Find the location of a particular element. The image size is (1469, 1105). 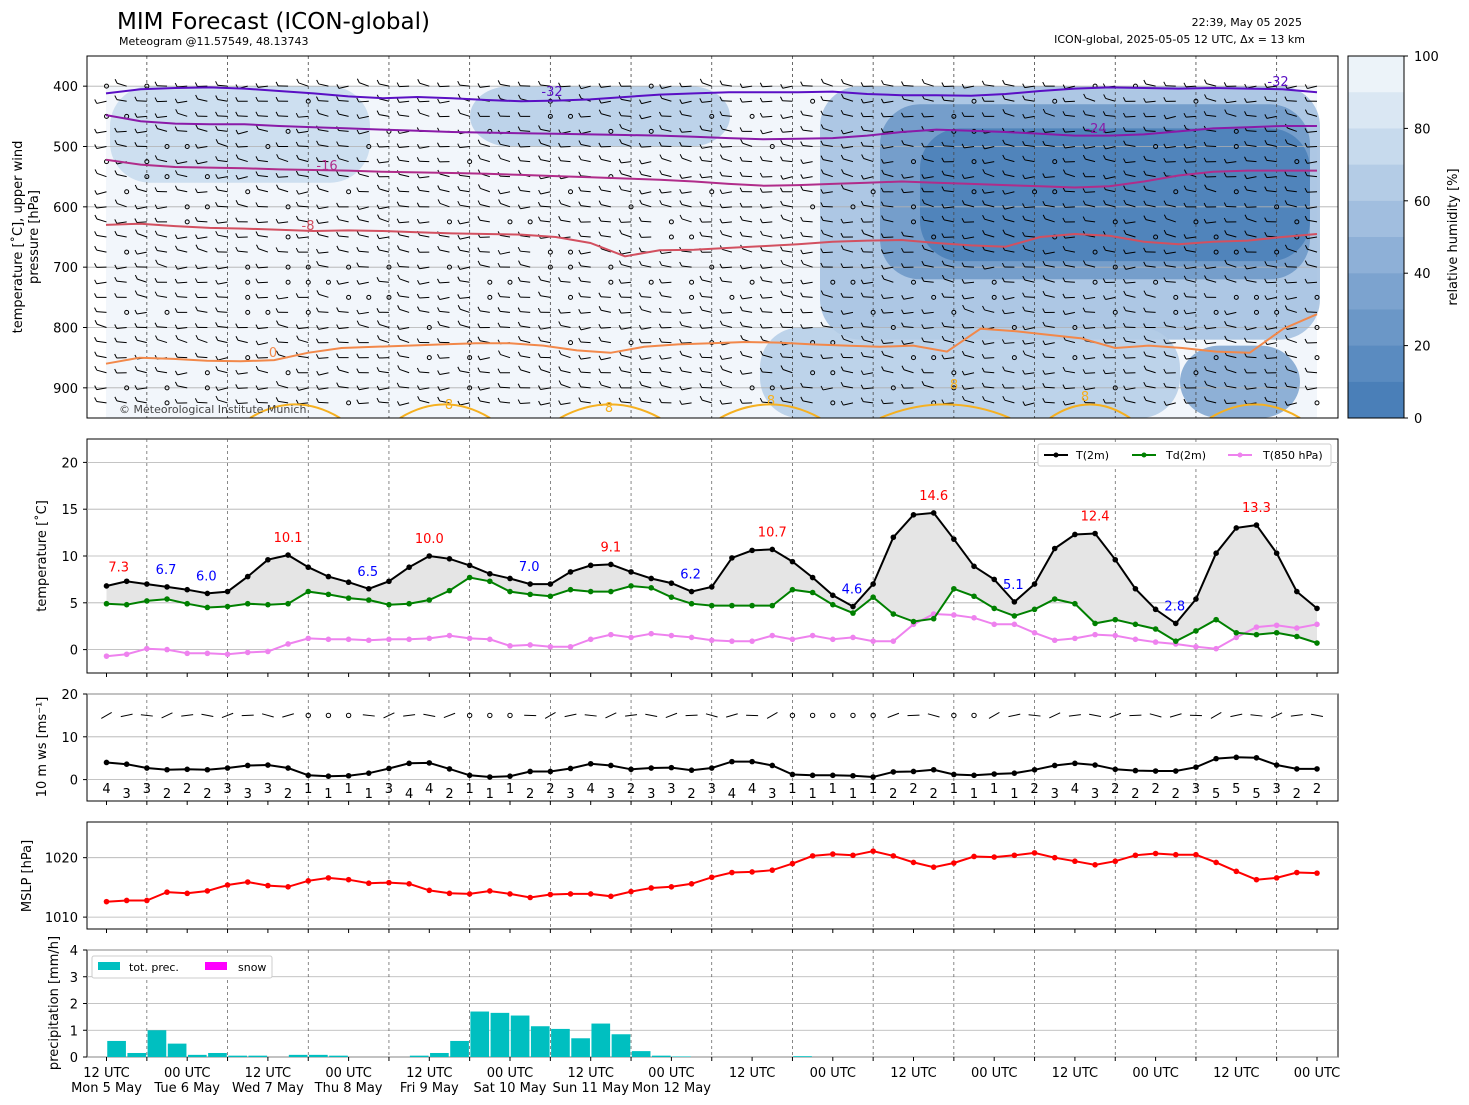

wind-value-label: 3 is located at coordinates (389, 789).